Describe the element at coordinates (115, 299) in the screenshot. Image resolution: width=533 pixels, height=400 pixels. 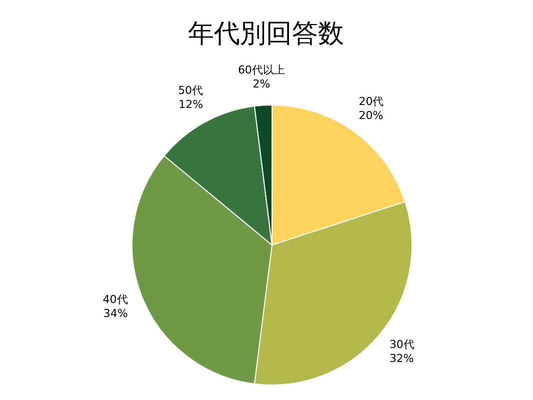
I see `slice-label: 40代` at that location.